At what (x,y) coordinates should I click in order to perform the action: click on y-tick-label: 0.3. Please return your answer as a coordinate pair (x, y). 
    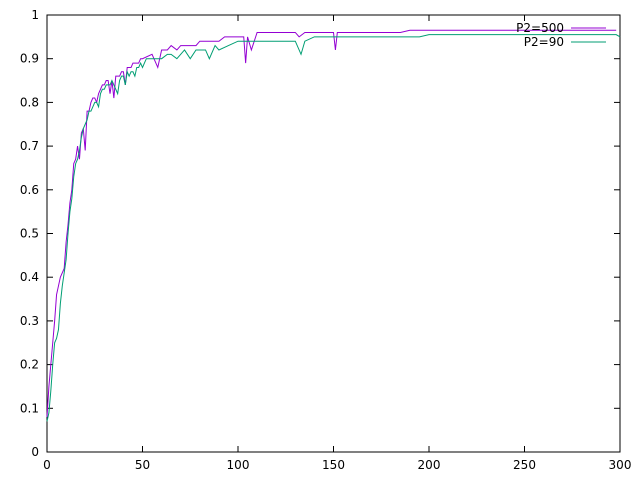
    Looking at the image, I should click on (29, 321).